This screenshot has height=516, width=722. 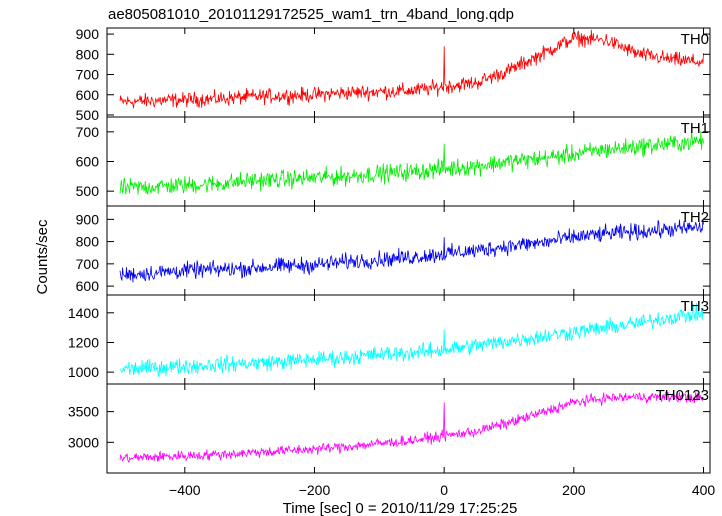 I want to click on panel-label-th2: TH2, so click(x=695, y=217).